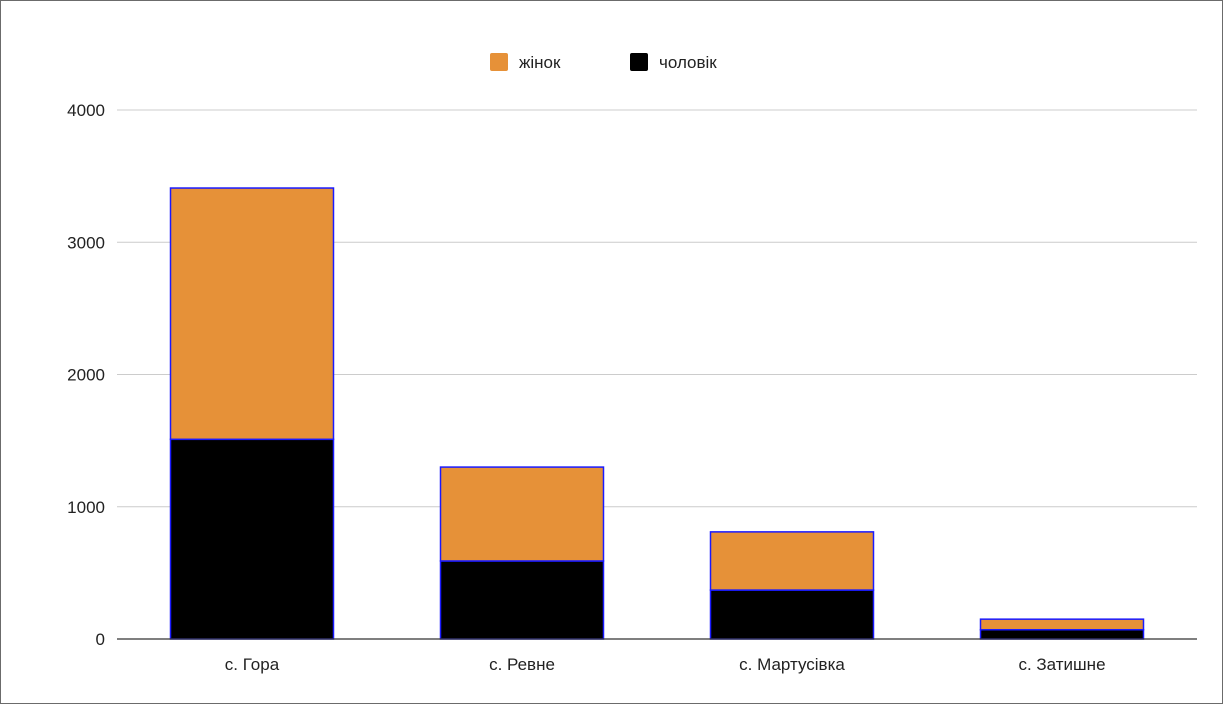 The height and width of the screenshot is (704, 1223). What do you see at coordinates (688, 62) in the screenshot?
I see `legend-label: чоловік` at bounding box center [688, 62].